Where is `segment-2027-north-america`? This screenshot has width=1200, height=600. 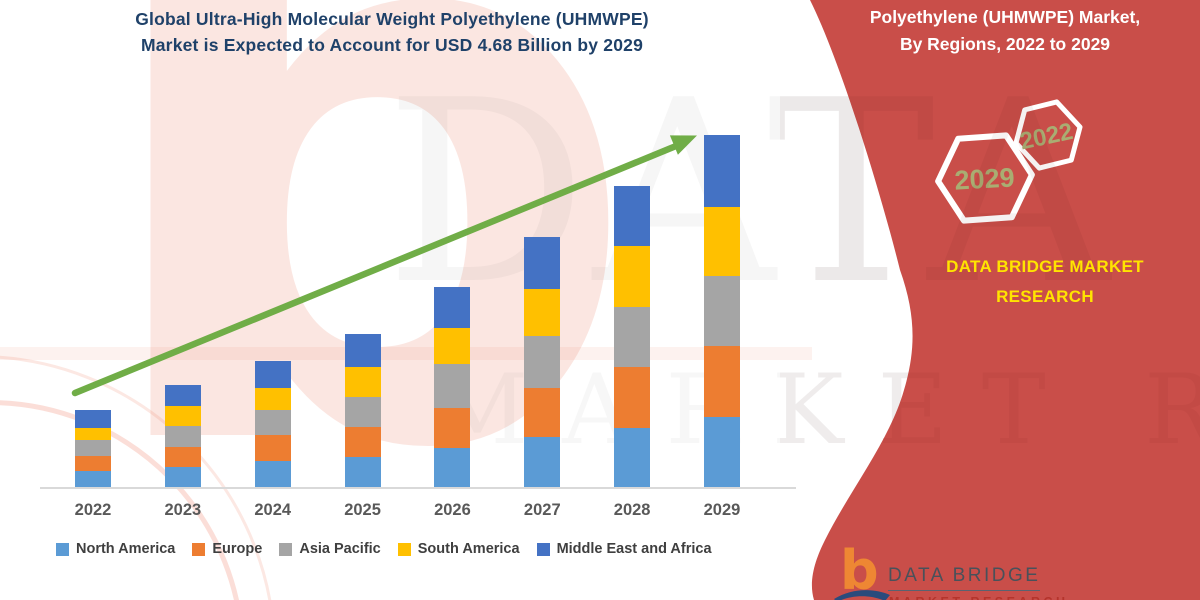
segment-2027-north-america is located at coordinates (542, 462).